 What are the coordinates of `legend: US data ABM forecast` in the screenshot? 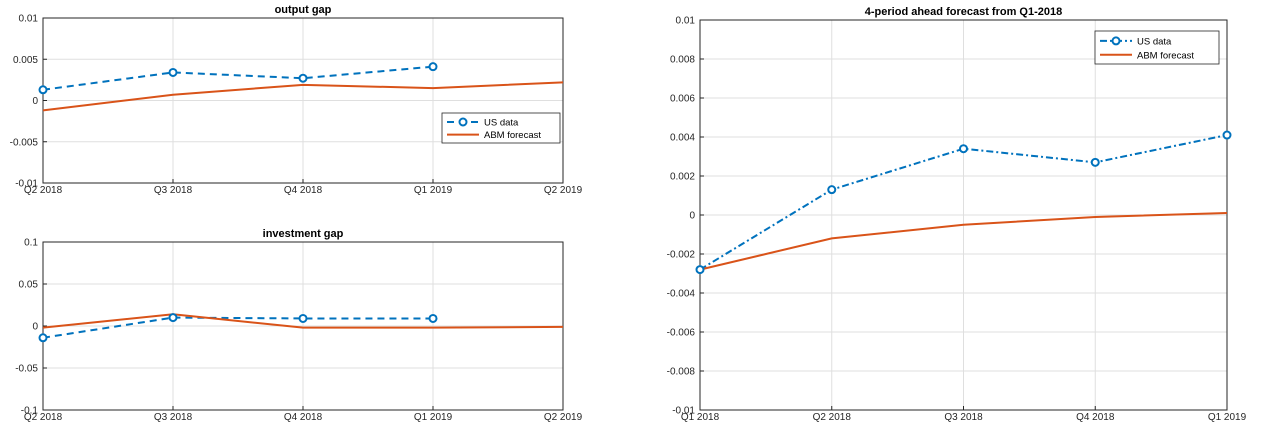 It's located at (1157, 47).